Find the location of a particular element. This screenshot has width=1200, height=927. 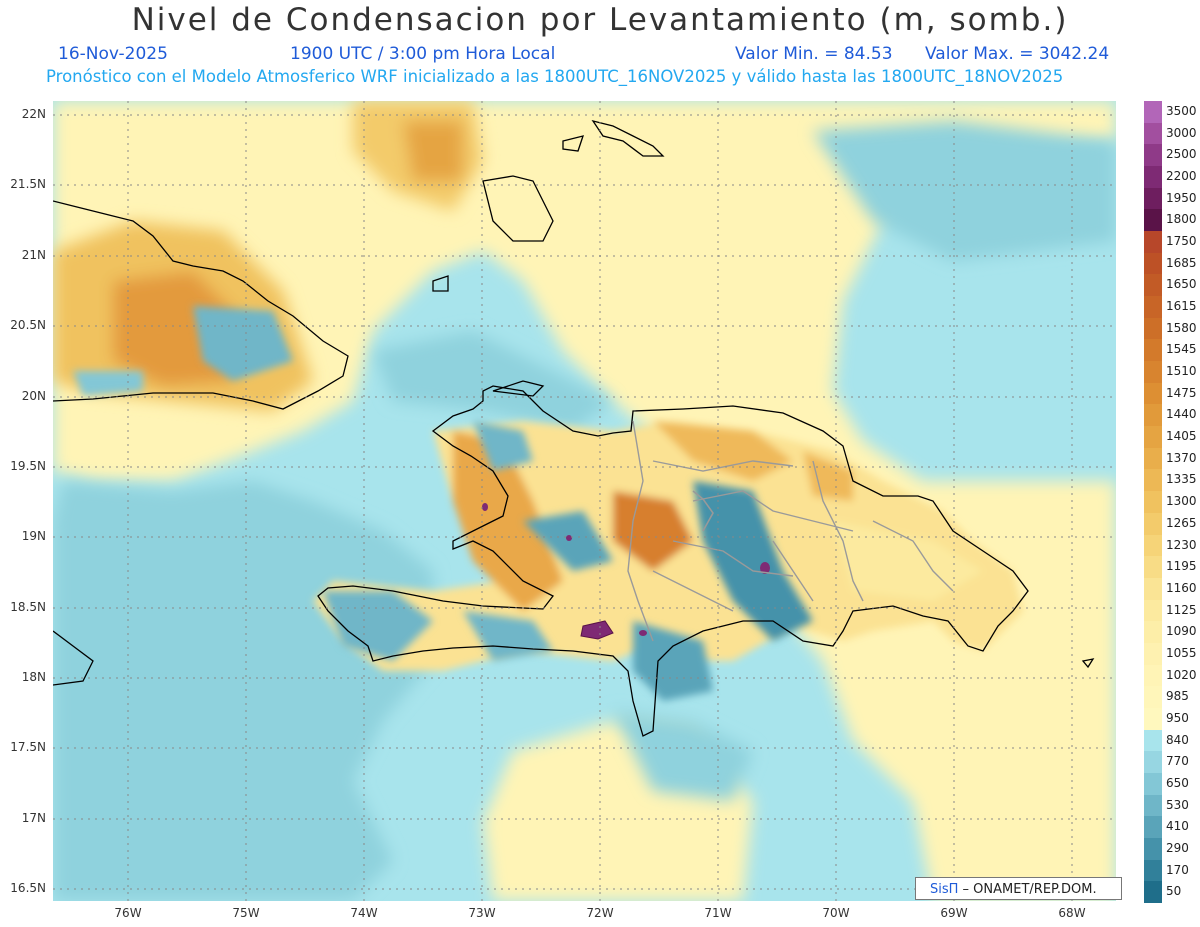

legend-level-label: 1750 is located at coordinates (1181, 241).